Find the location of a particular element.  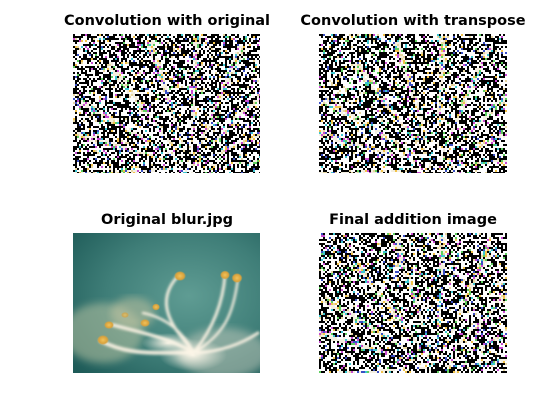

image-original-blur is located at coordinates (166, 303).